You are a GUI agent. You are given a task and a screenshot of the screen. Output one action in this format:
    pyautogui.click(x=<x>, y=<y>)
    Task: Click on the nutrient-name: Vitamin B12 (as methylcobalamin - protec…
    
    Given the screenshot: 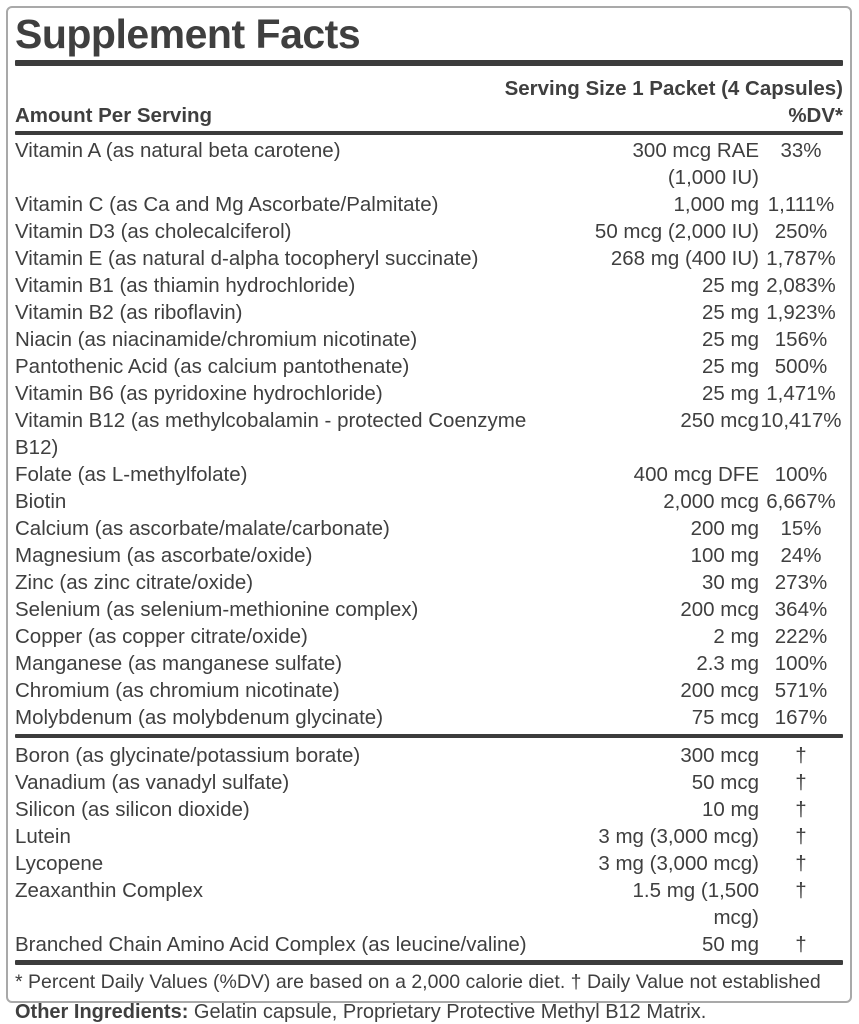 What is the action you would take?
    pyautogui.click(x=271, y=434)
    